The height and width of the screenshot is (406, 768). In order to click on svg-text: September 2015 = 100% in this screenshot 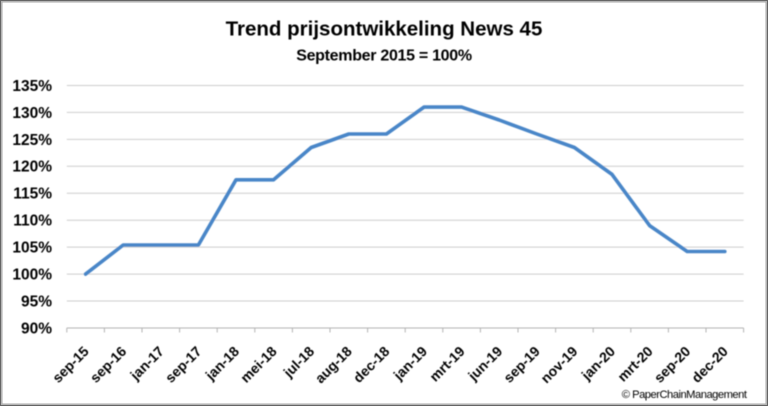, I will do `click(384, 55)`.